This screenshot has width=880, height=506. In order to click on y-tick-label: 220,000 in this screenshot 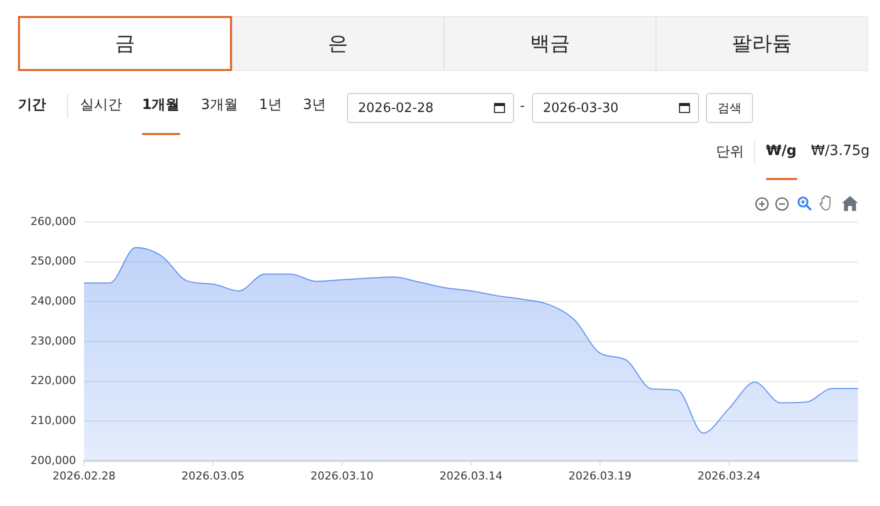, I will do `click(53, 381)`.